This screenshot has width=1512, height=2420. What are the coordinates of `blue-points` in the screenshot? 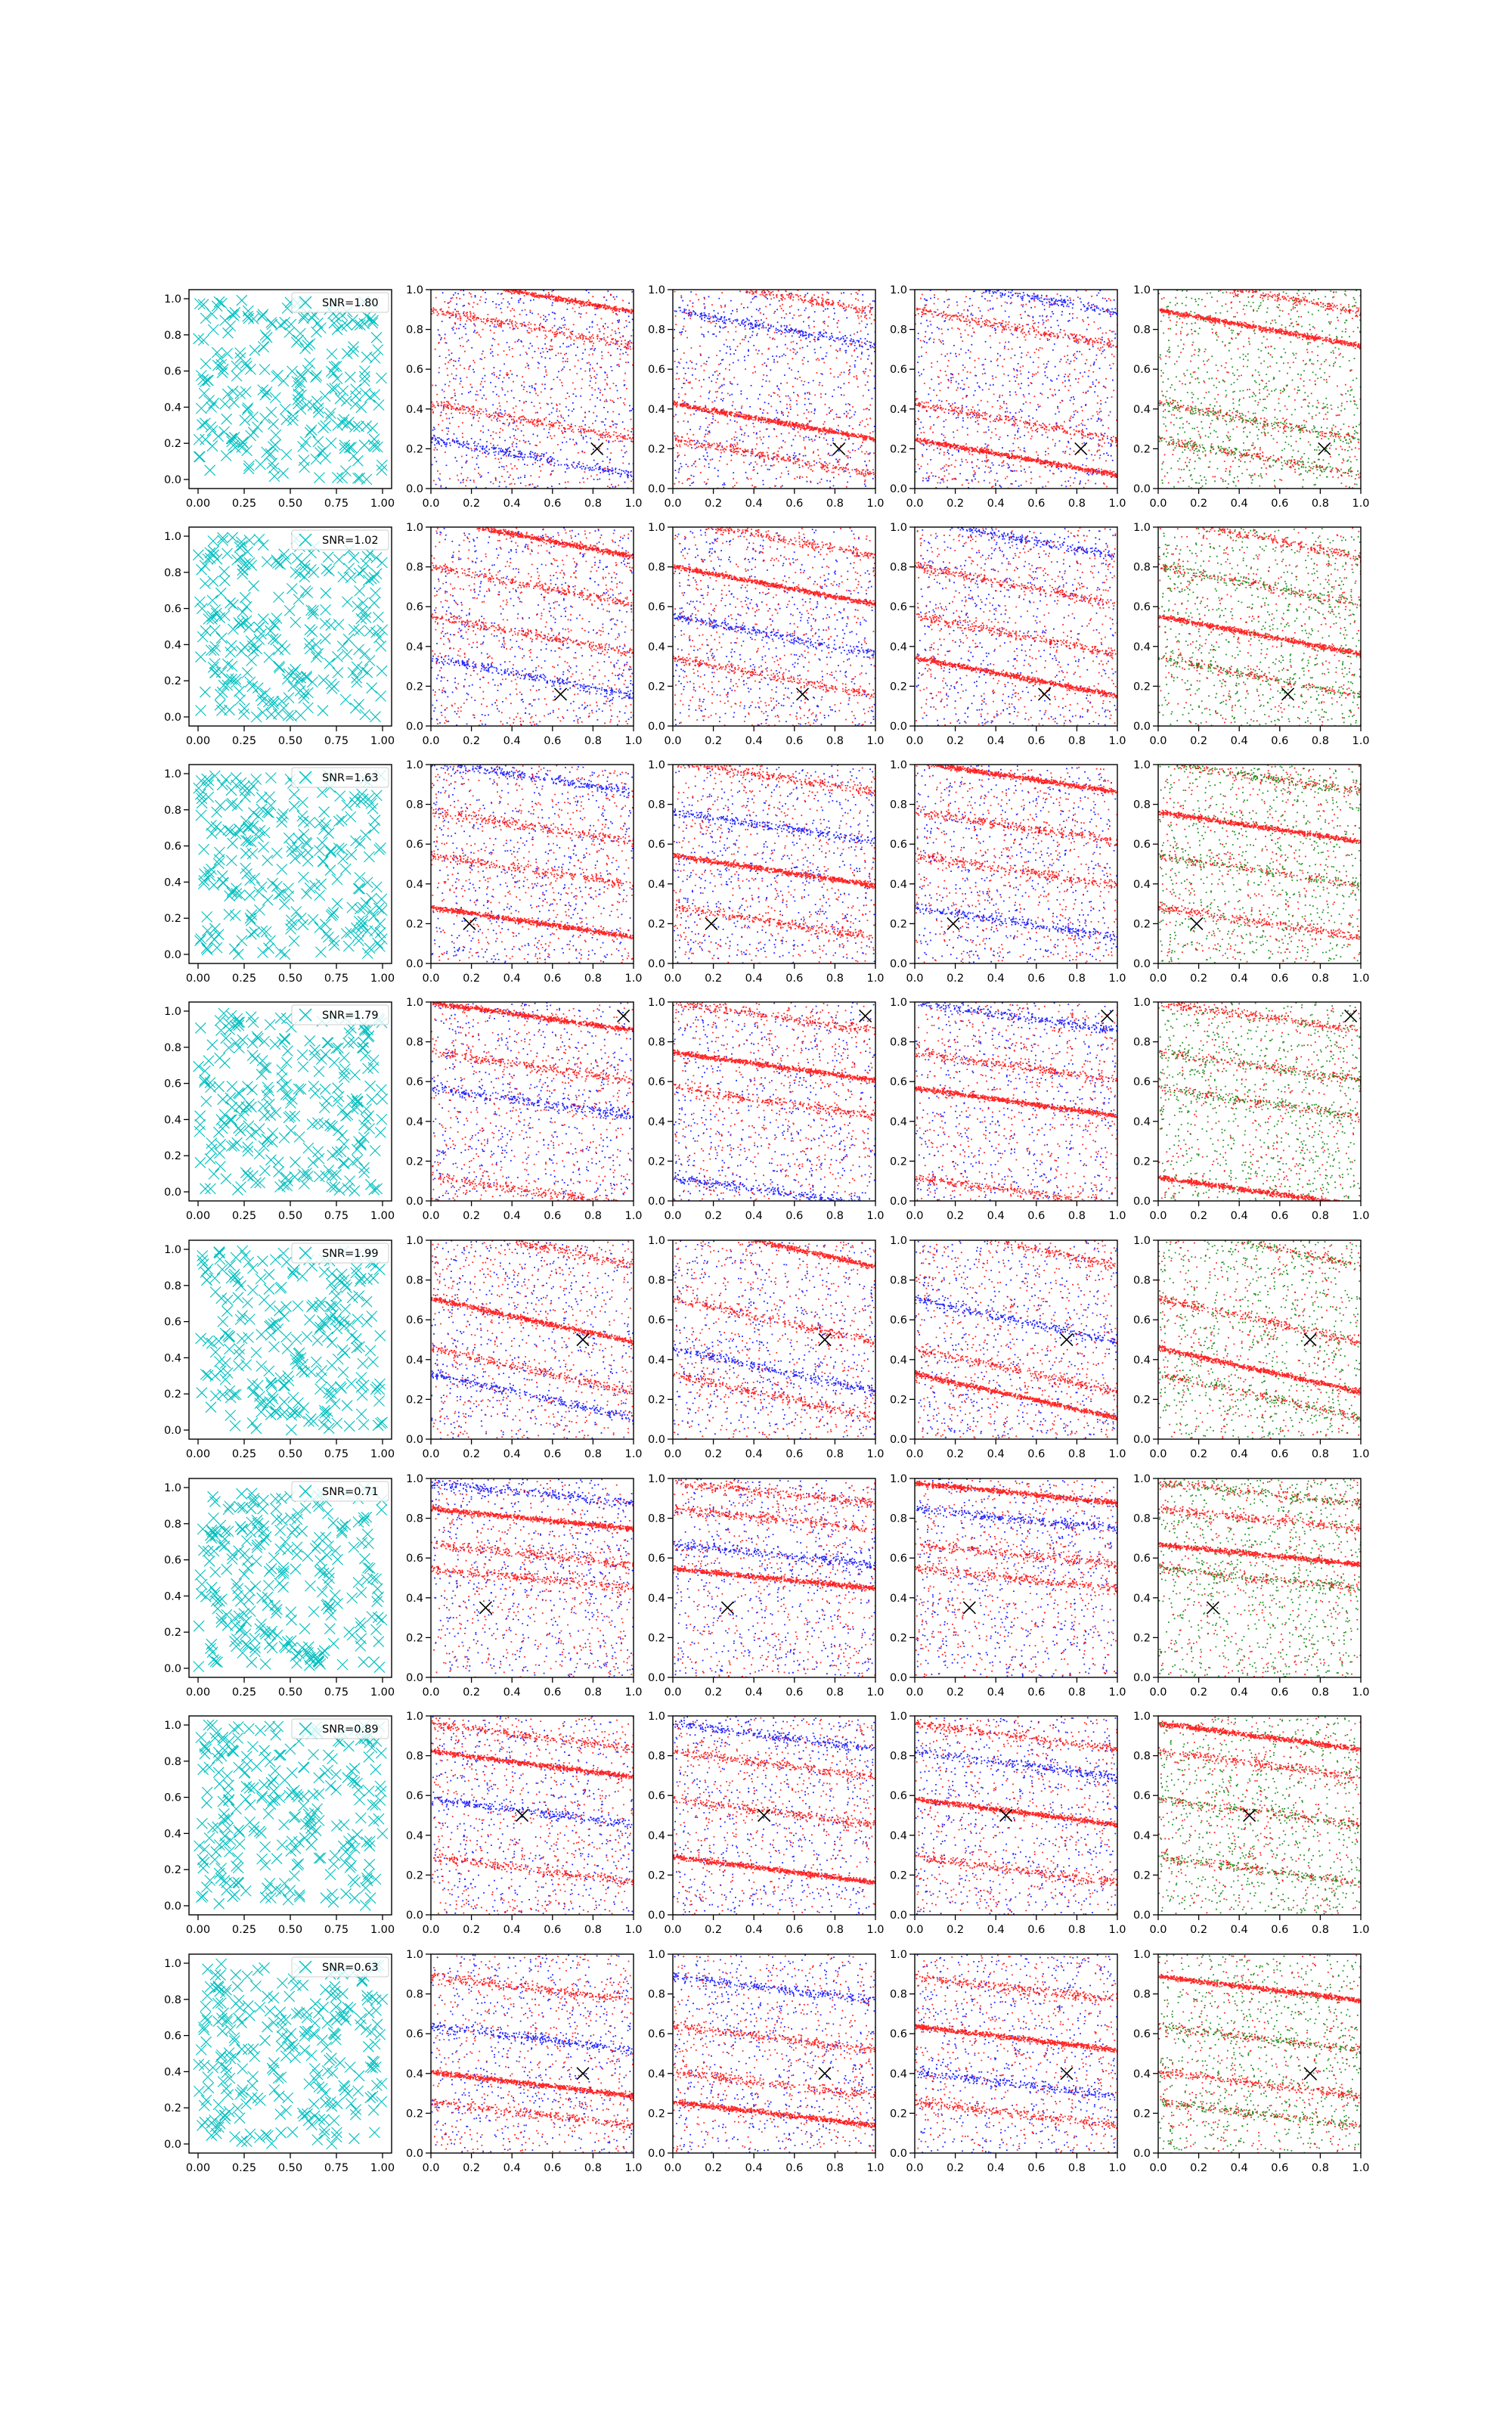 It's located at (533, 390).